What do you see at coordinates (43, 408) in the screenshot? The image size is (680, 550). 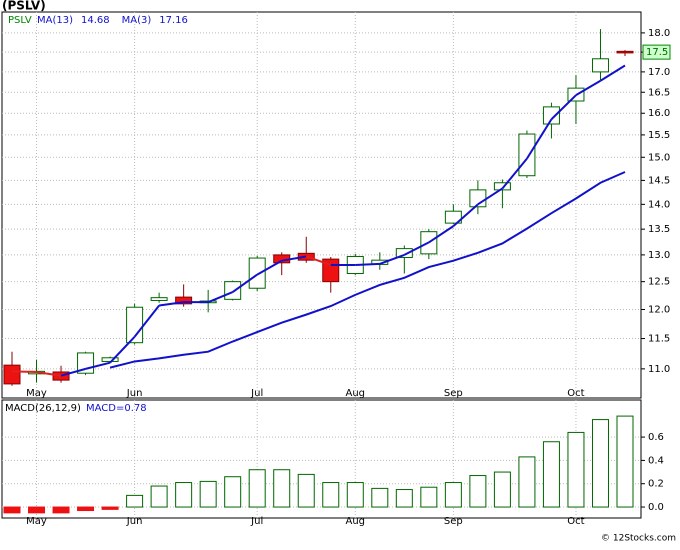 I see `indicator-title: MACD(26,12,9)` at bounding box center [43, 408].